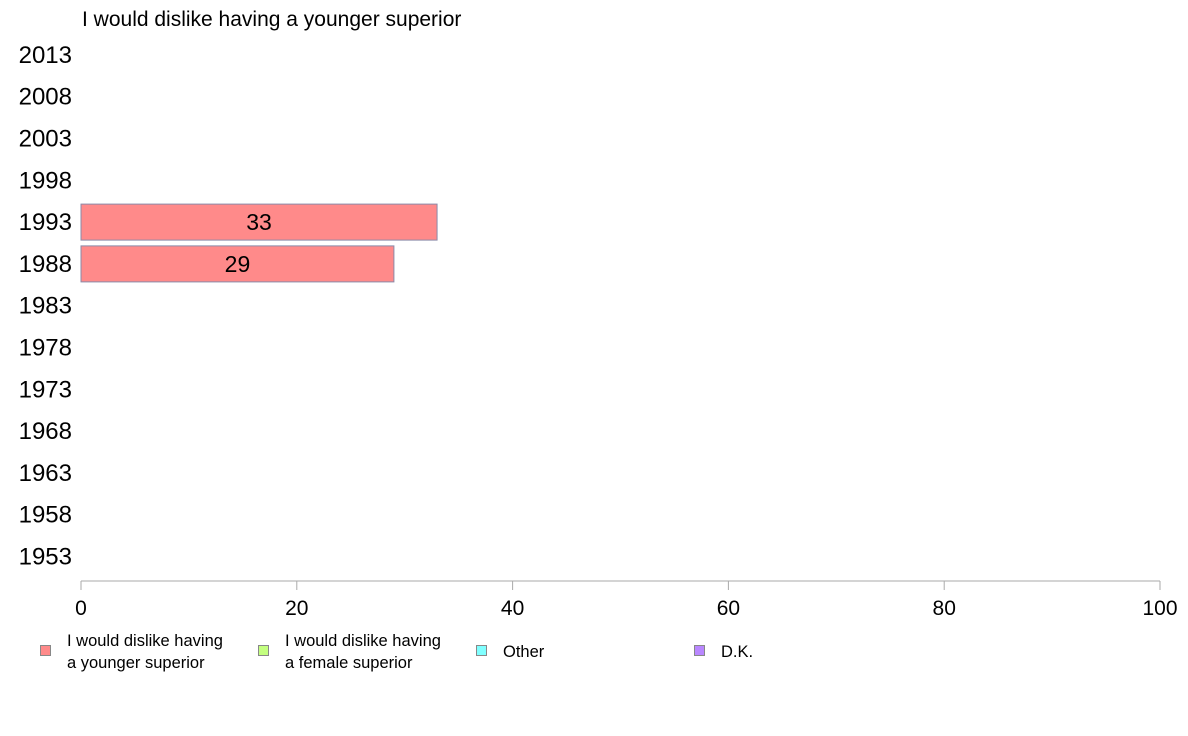 The width and height of the screenshot is (1188, 736). Describe the element at coordinates (45, 557) in the screenshot. I see `y-tick-label: 1953` at that location.